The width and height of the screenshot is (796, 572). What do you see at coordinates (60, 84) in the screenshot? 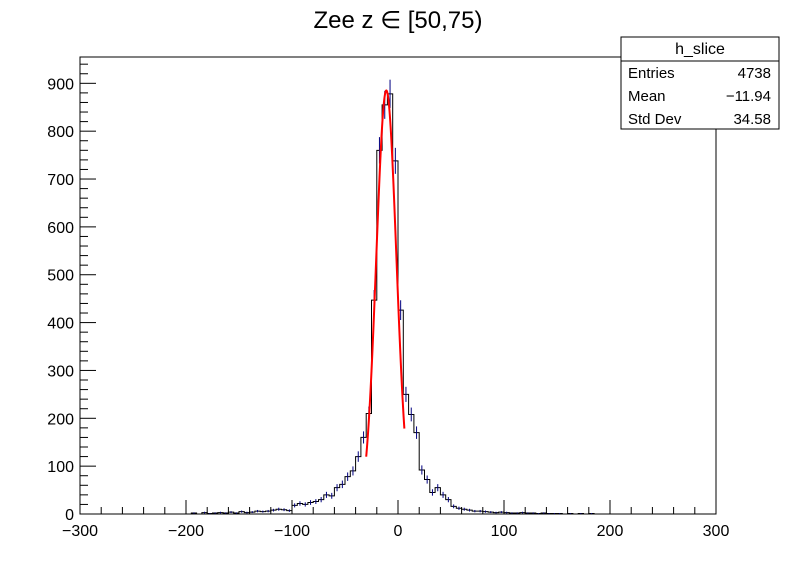
I see `y-tick-label: 900` at bounding box center [60, 84].